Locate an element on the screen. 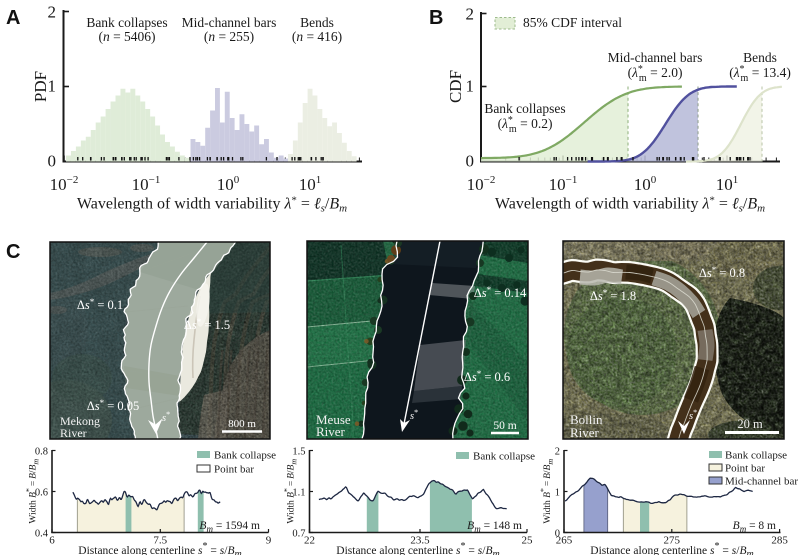 This screenshot has height=555, width=799. svg-text: Bm = 148 m is located at coordinates (494, 527).